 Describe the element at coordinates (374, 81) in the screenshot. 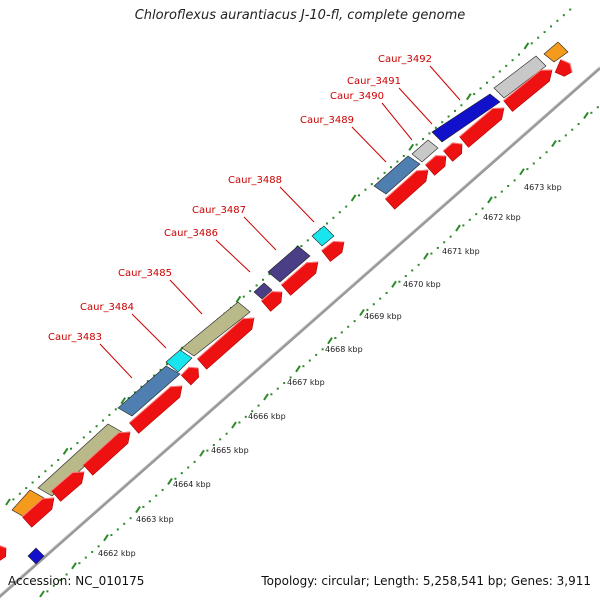

I see `gene-label-caur-3491: Caur_3491` at that location.